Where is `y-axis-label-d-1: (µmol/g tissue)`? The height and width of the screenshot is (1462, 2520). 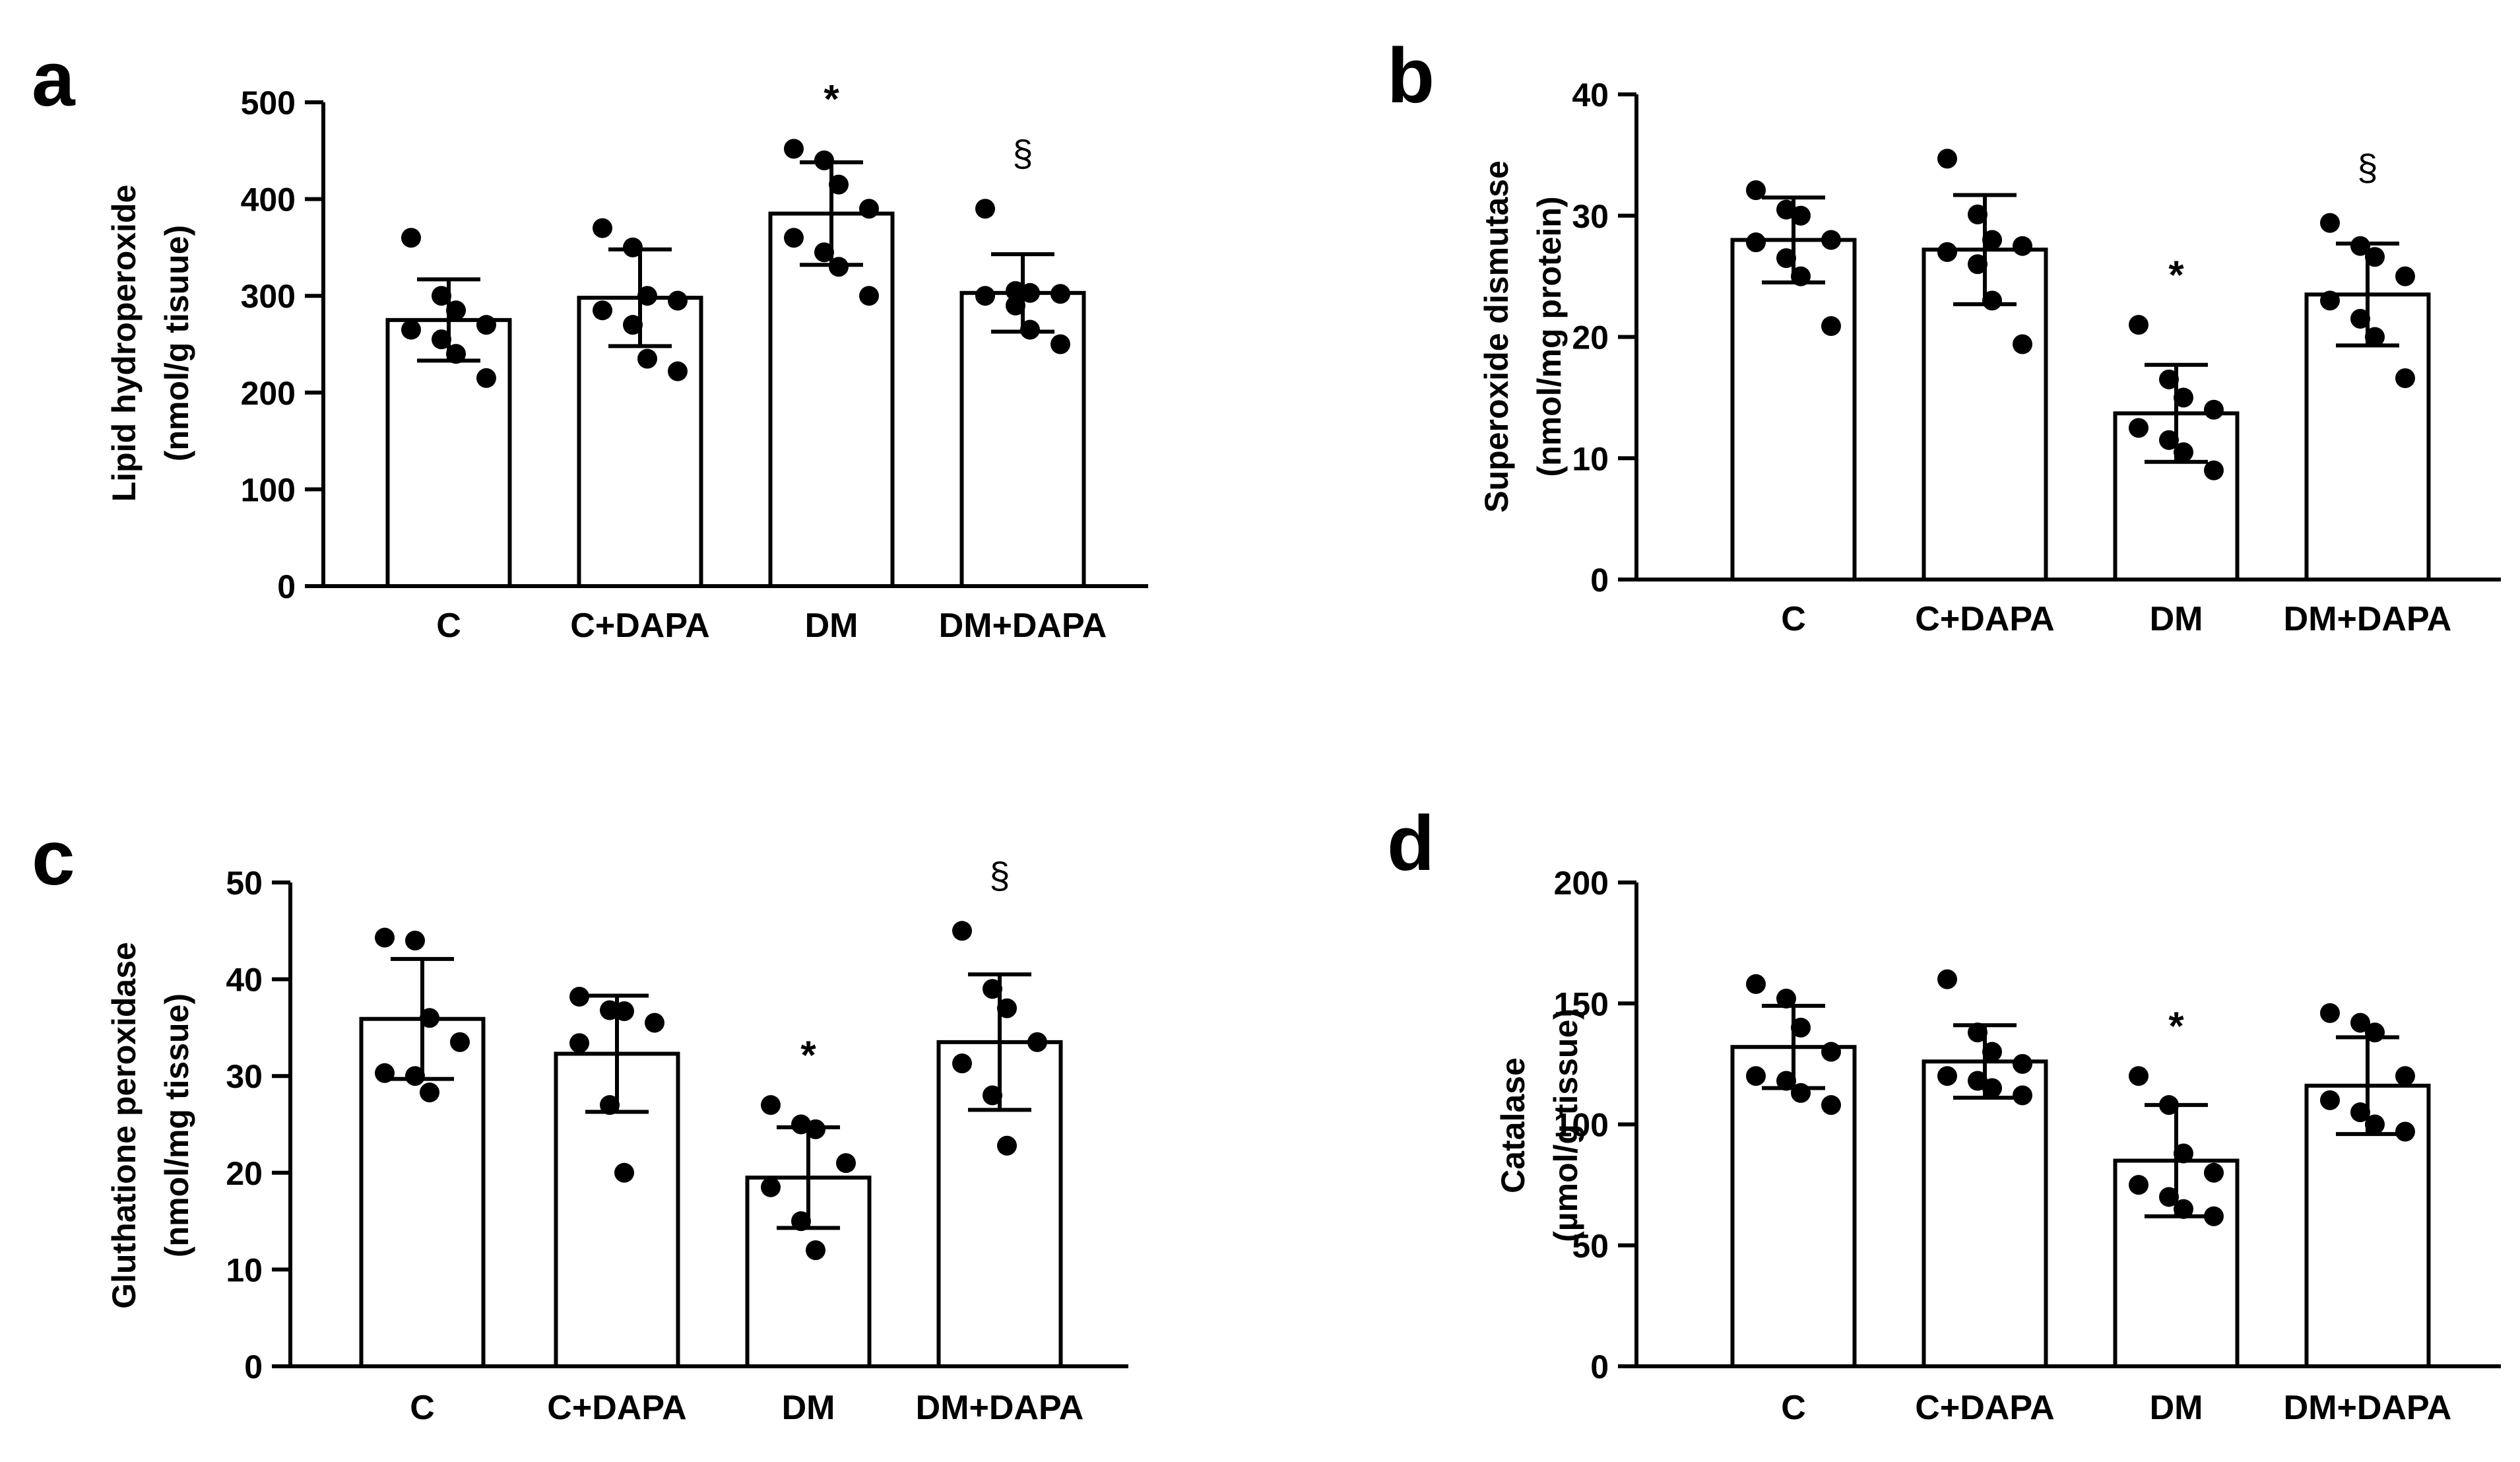 y-axis-label-d-1: (µmol/g tissue) is located at coordinates (1565, 1125).